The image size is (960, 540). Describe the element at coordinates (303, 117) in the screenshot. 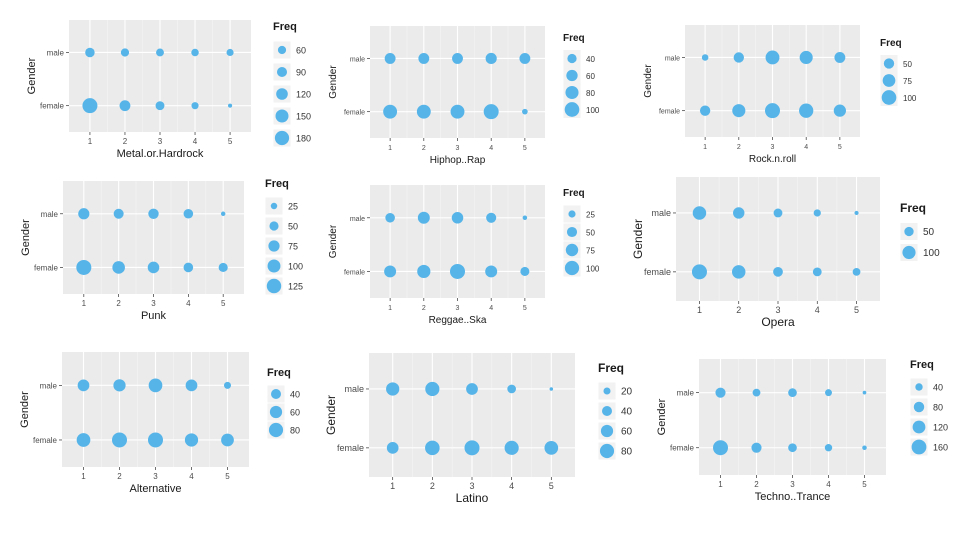

I see `legend-label: 150` at that location.